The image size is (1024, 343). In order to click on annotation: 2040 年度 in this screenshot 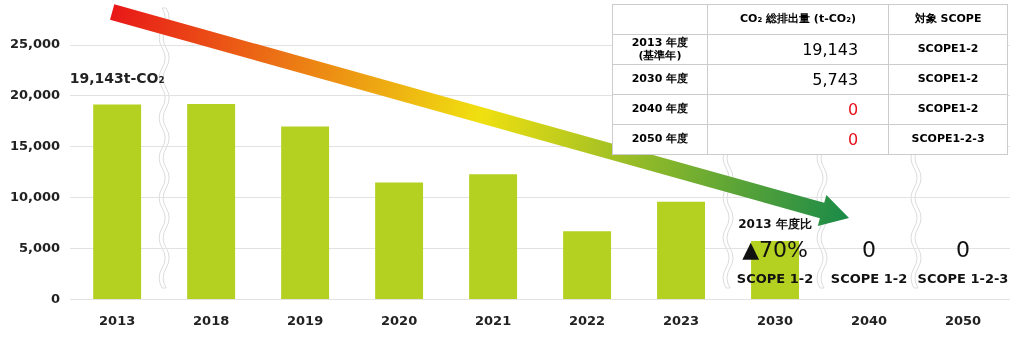, I will do `click(660, 109)`.